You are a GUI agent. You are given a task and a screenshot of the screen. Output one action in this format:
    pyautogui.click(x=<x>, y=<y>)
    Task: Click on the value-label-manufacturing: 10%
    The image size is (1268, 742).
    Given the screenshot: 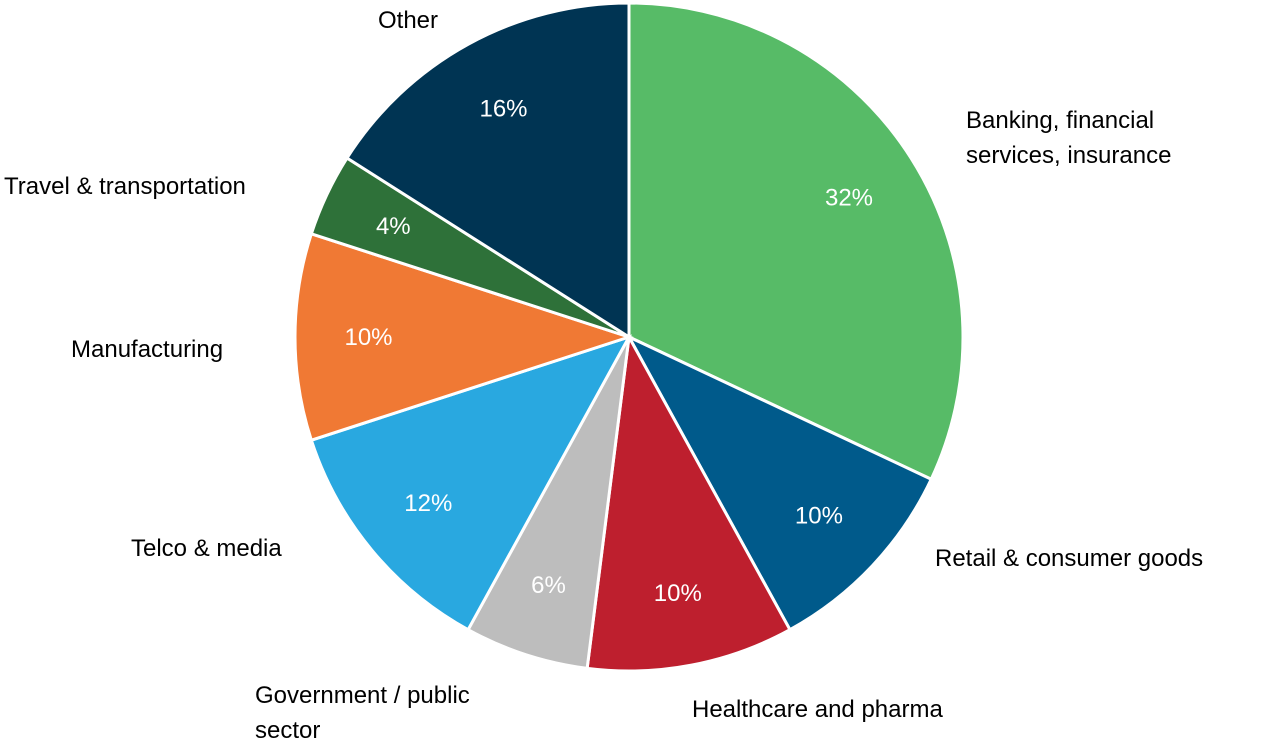 What is the action you would take?
    pyautogui.click(x=368, y=337)
    